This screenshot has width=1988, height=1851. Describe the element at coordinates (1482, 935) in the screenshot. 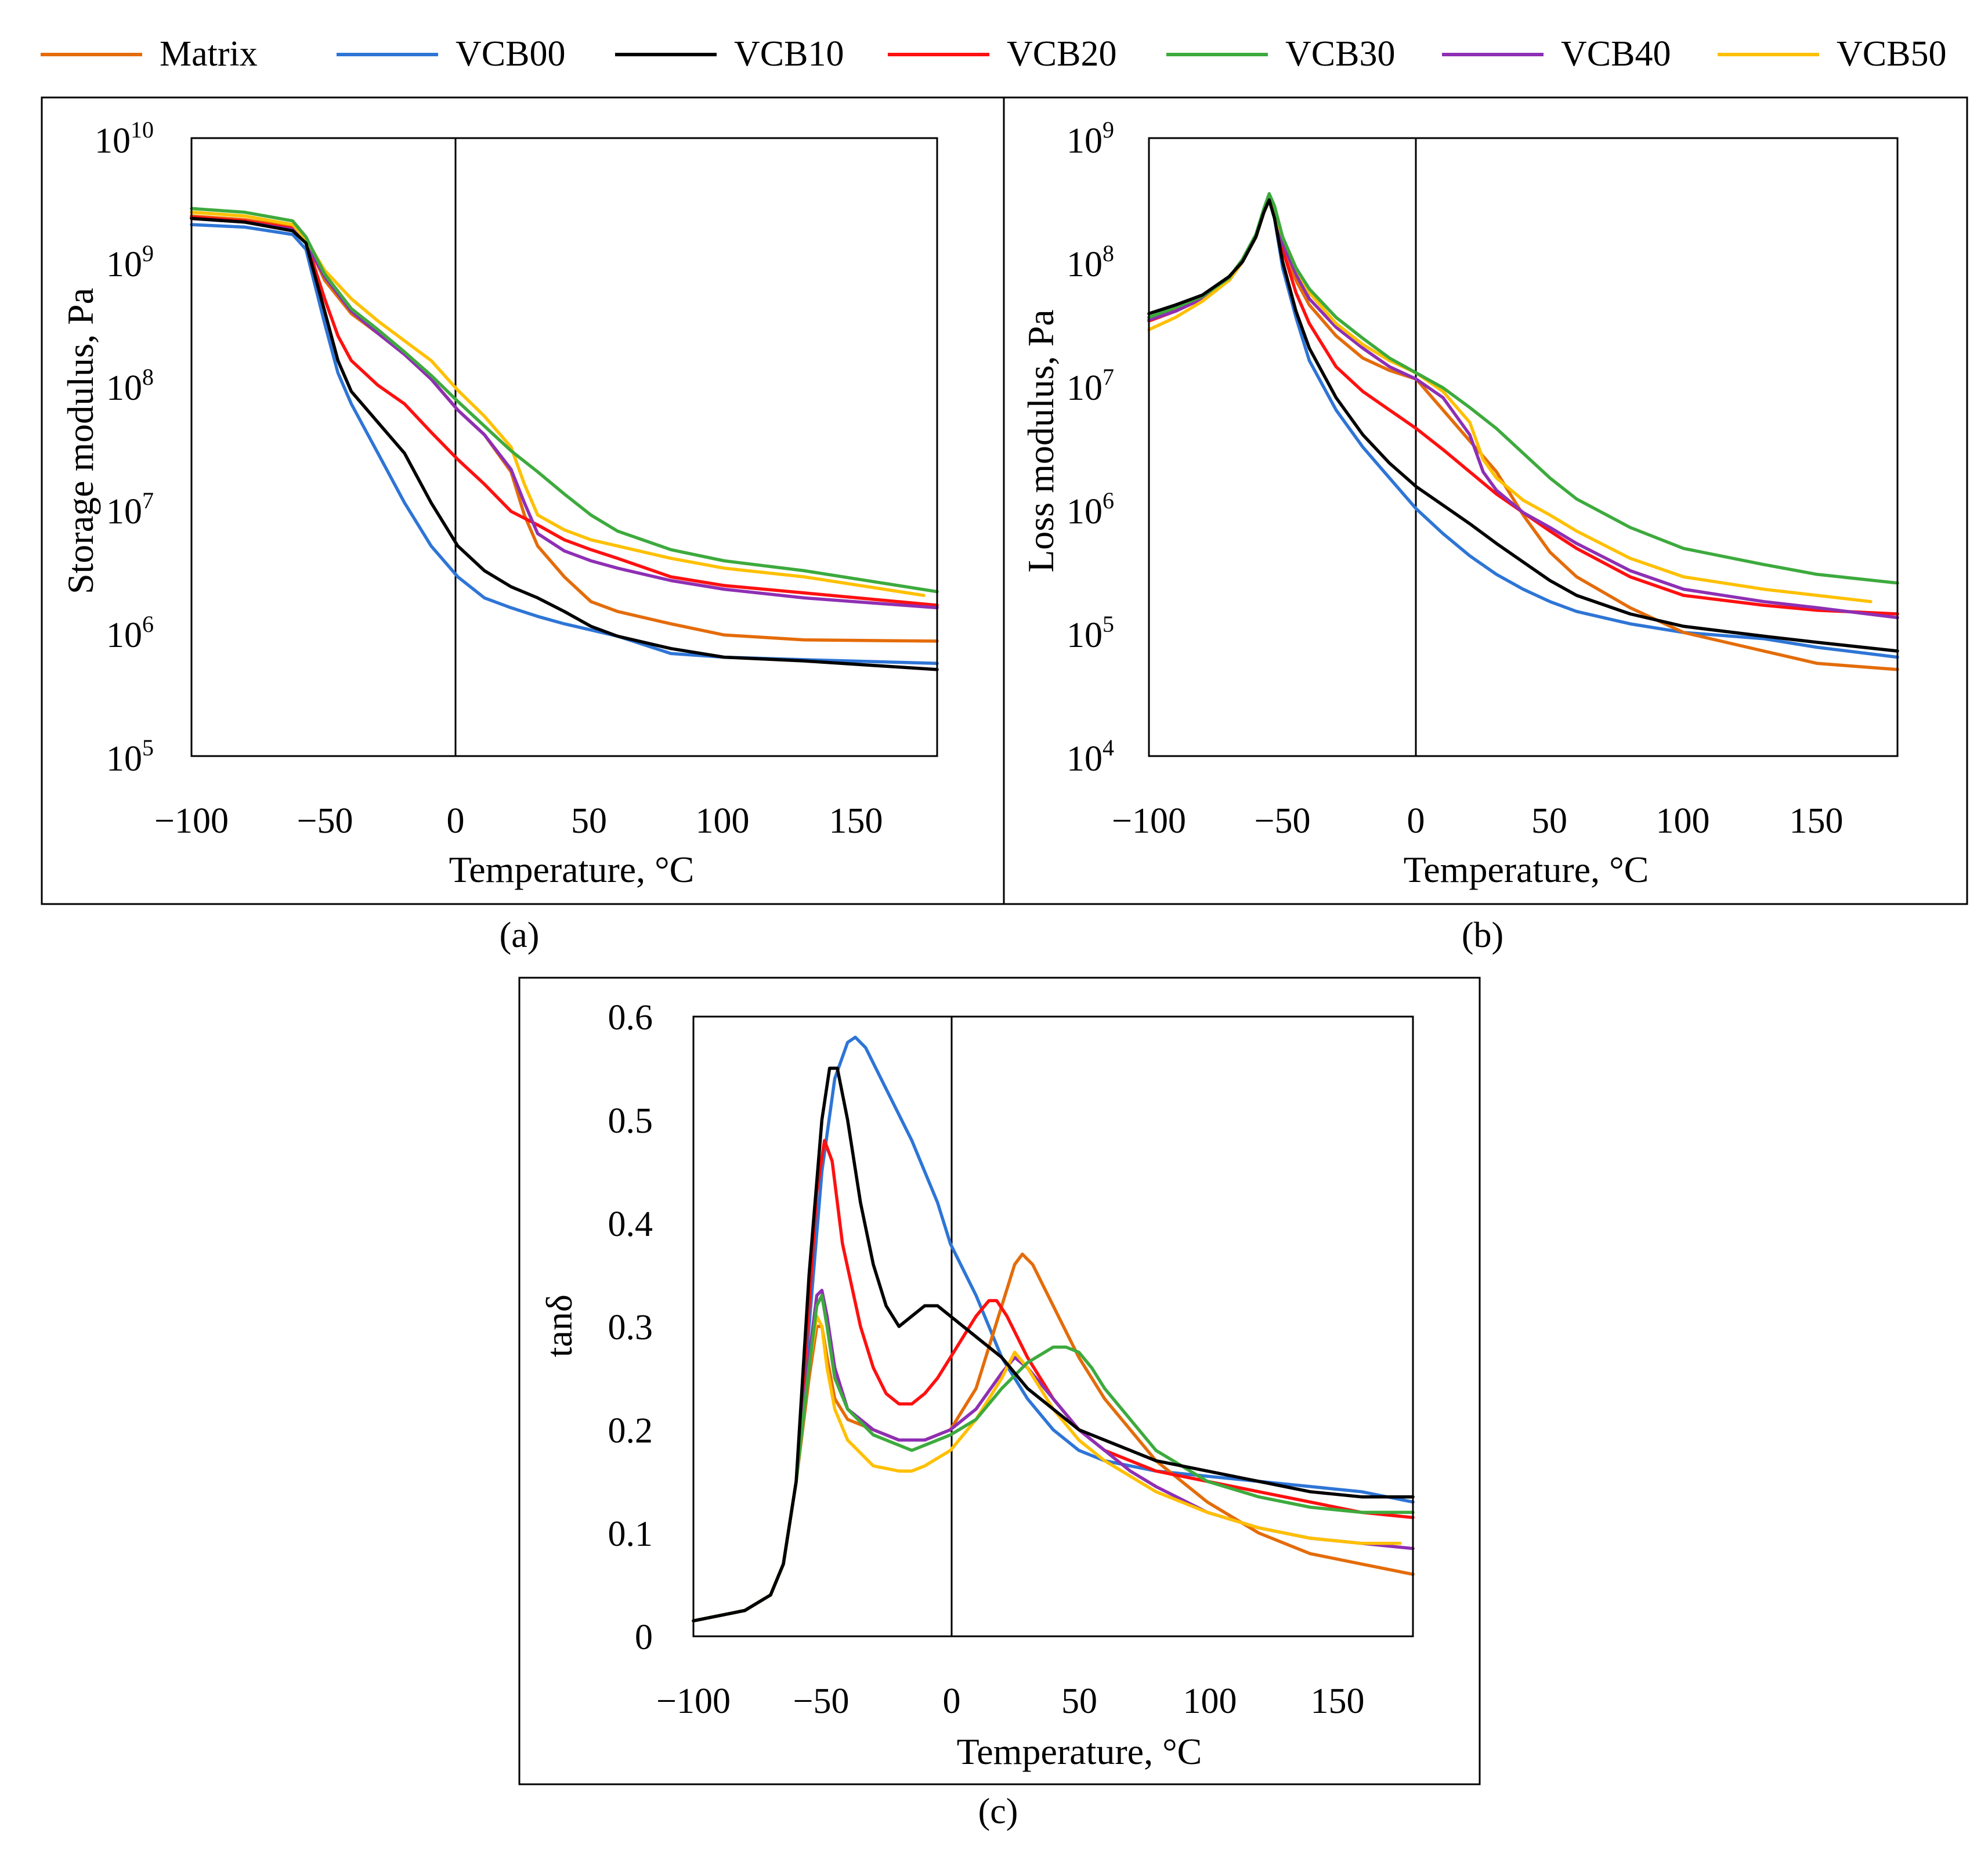

I see `panel-caption: (b)` at that location.